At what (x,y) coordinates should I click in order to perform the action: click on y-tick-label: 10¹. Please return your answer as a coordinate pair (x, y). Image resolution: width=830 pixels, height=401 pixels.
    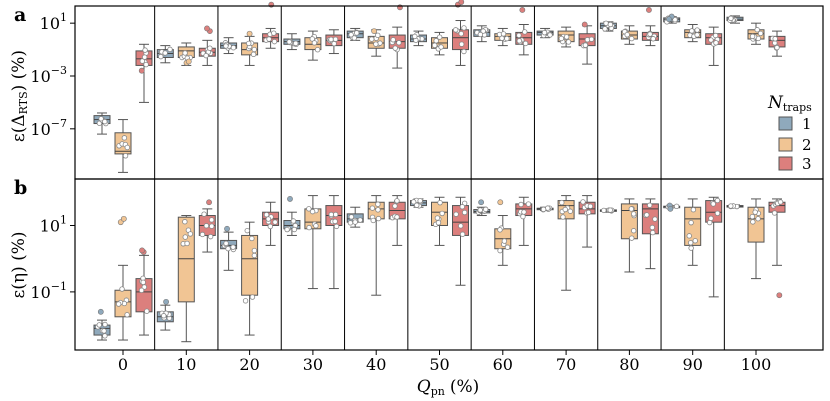
    Looking at the image, I should click on (53, 224).